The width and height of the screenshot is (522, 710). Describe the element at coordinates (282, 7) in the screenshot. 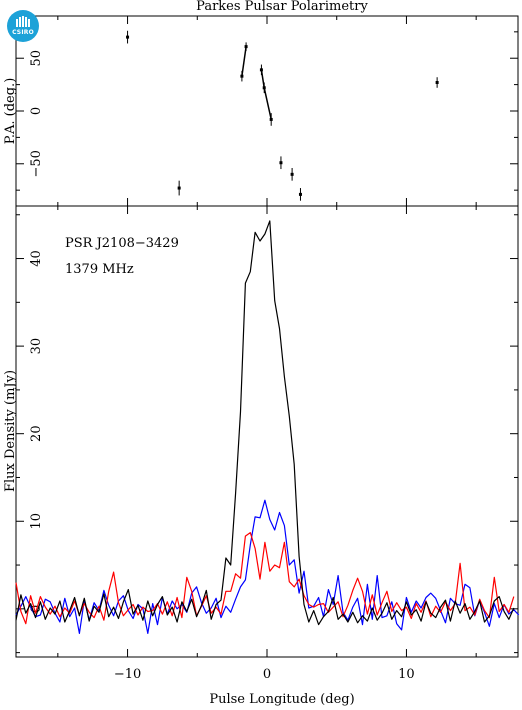

I see `chart-title: Parkes Pulsar Polarimetry` at that location.